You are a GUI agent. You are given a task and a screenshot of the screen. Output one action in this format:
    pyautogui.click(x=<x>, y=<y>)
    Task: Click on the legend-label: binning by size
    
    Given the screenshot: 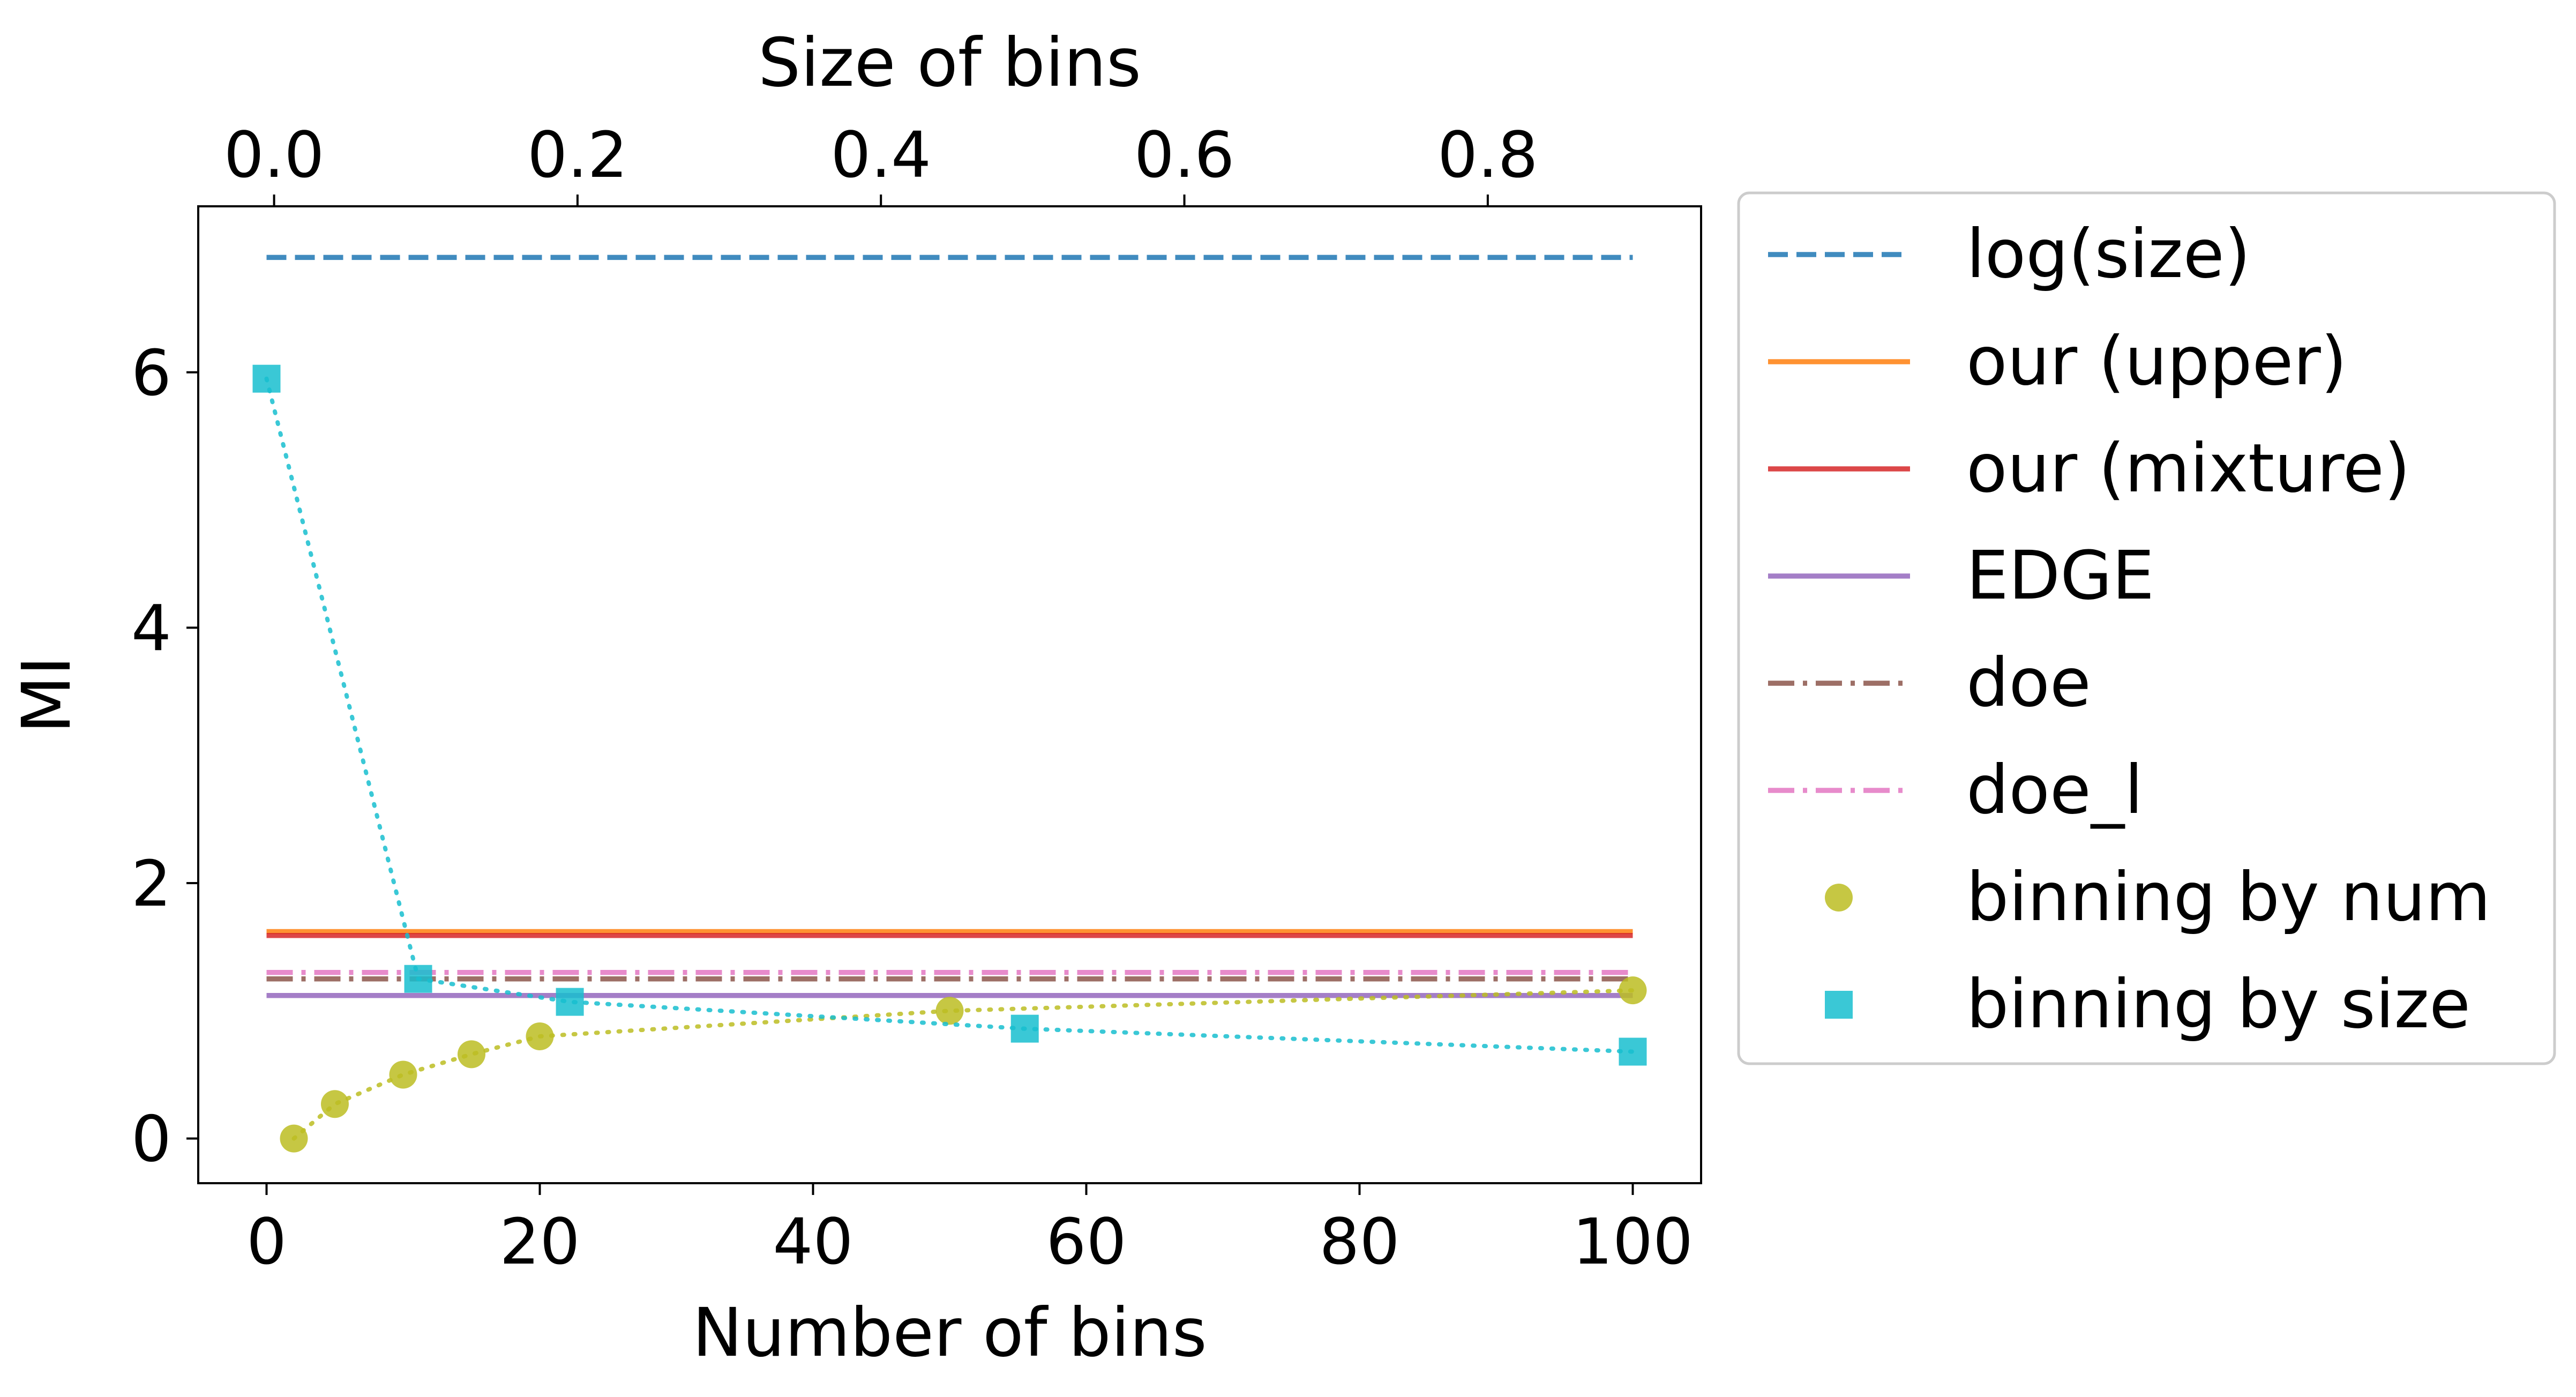 What is the action you would take?
    pyautogui.click(x=2218, y=1004)
    